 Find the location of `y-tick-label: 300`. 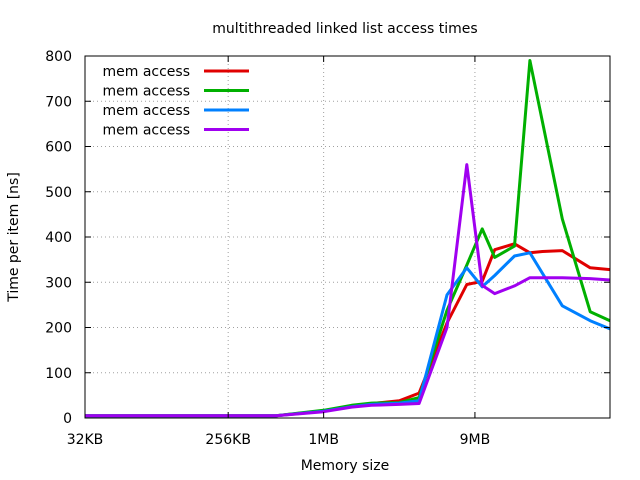

y-tick-label: 300 is located at coordinates (58, 283).